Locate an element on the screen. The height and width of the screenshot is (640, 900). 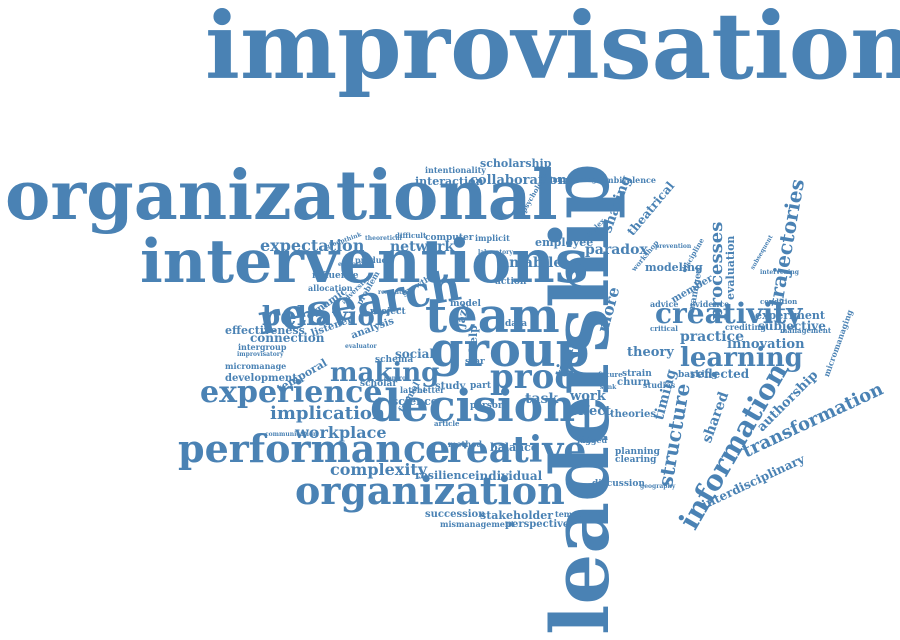
word-intentionality: intentionality is located at coordinates (455, 170).